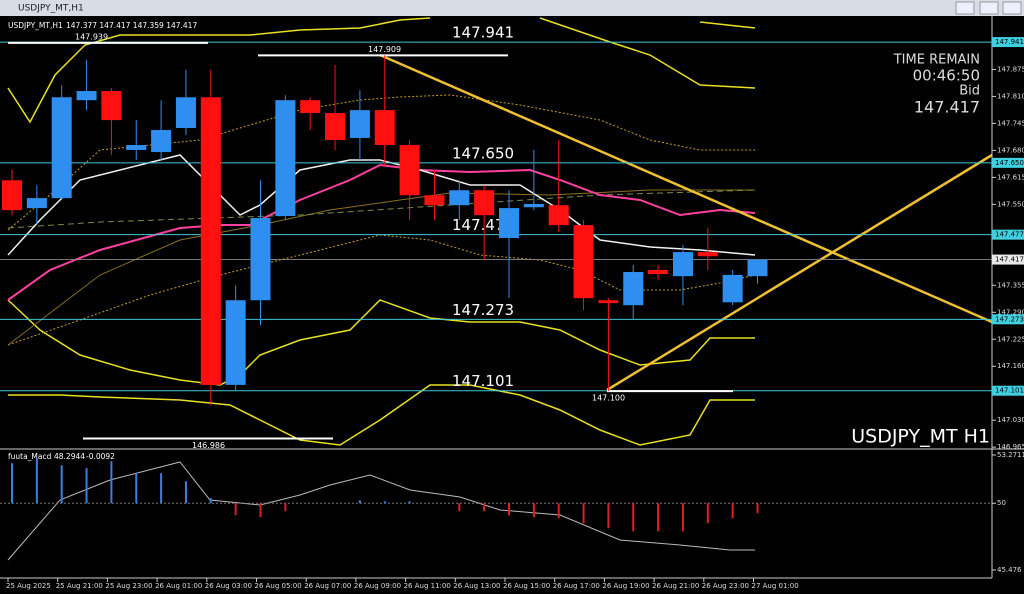  What do you see at coordinates (483, 225) in the screenshot?
I see `level-label: 147.477` at bounding box center [483, 225].